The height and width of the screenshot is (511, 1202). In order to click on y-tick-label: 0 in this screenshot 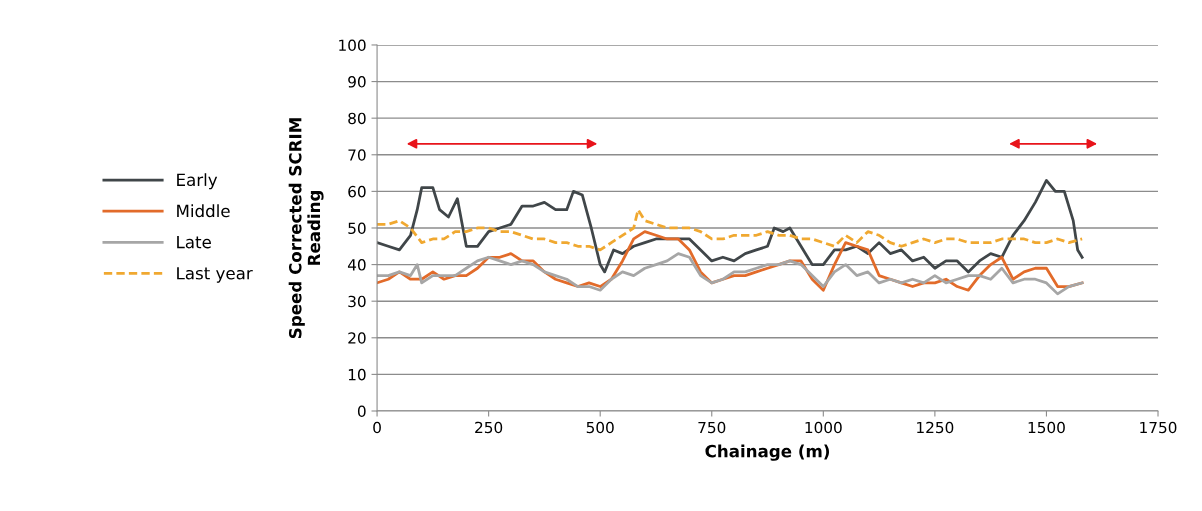, I will do `click(361, 411)`.